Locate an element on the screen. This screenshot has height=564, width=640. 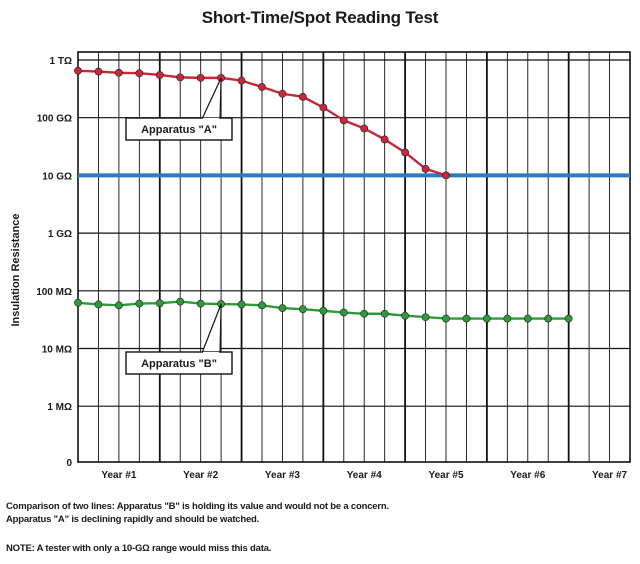
annotation-apparatus-a-box is located at coordinates (179, 129).